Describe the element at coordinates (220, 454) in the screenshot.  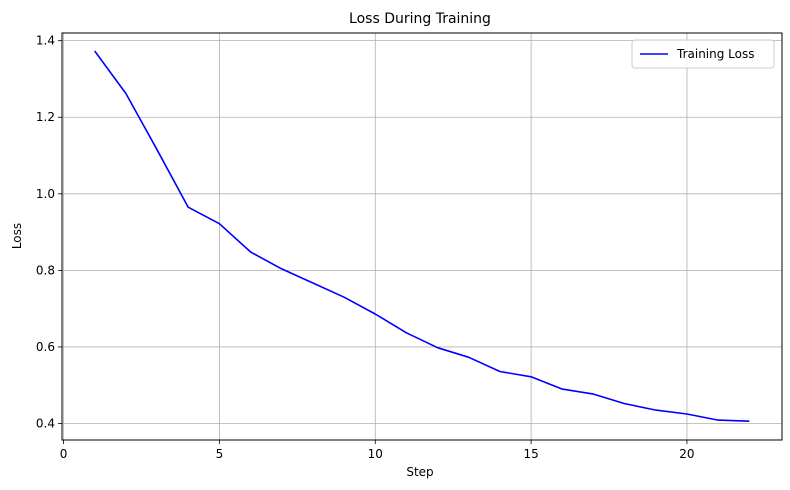
I see `x-tick-label: 5` at that location.